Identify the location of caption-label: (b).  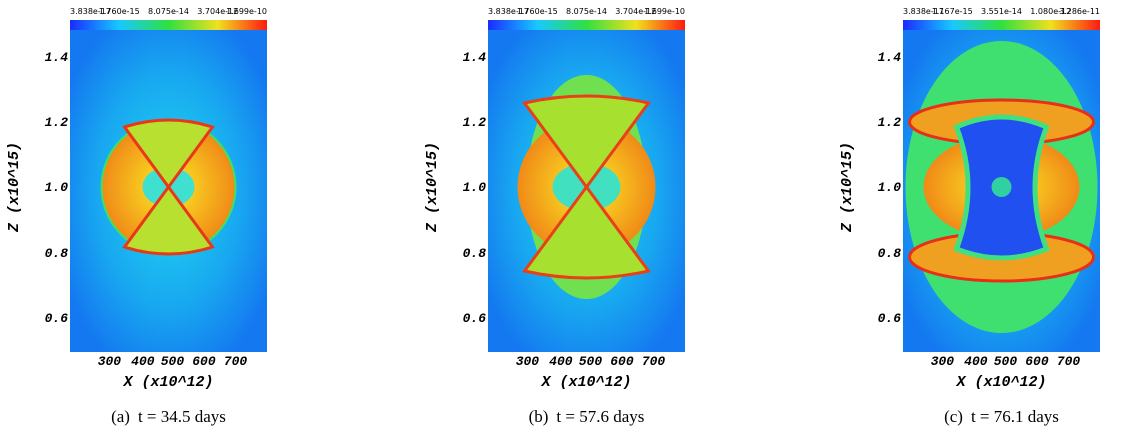
(539, 416).